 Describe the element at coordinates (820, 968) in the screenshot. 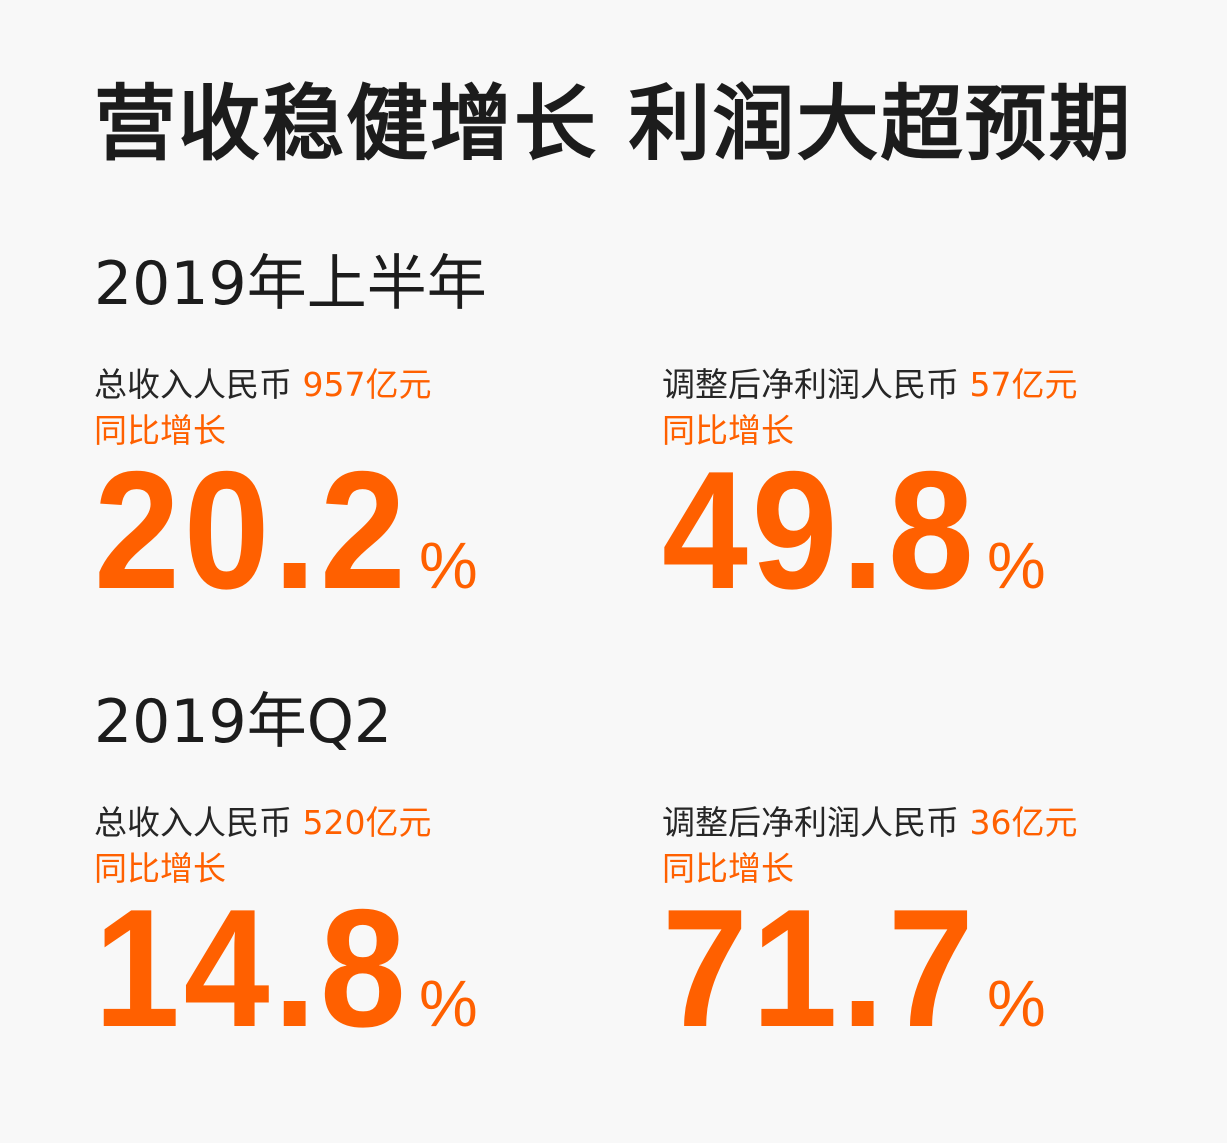

I see `stat-number: 71.7` at that location.